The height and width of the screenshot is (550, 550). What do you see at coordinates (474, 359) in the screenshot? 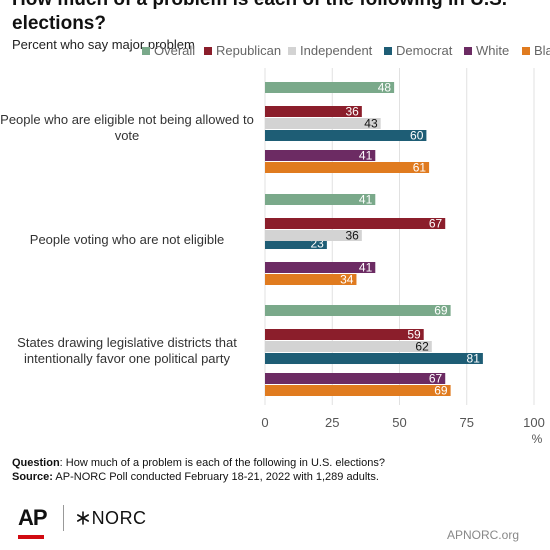
I see `data-label: 81` at bounding box center [474, 359].